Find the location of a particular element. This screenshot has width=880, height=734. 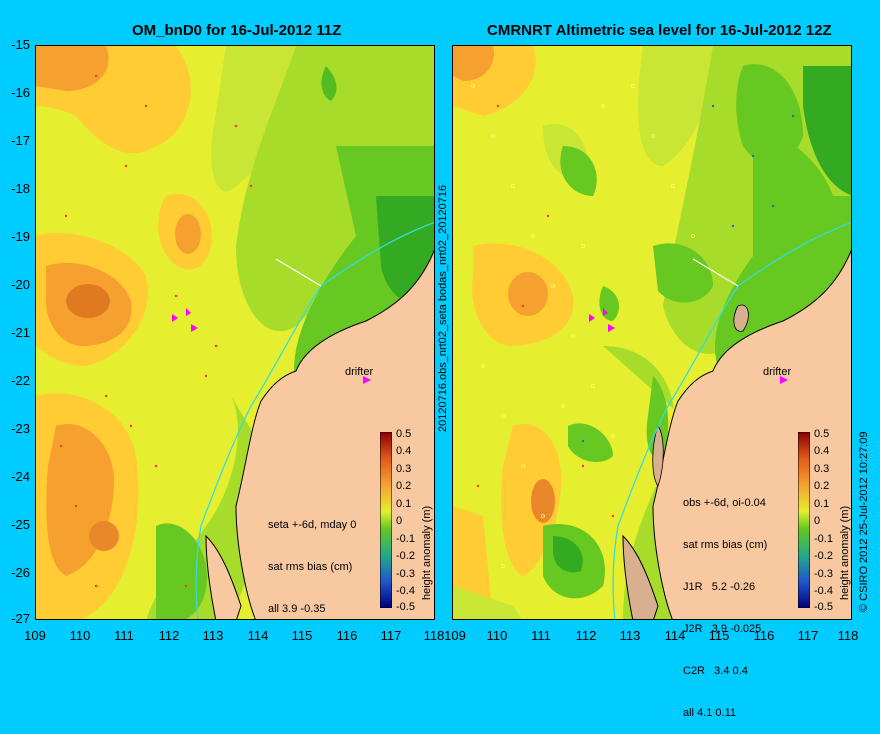

y-tick-label: -21 is located at coordinates (20, 332).